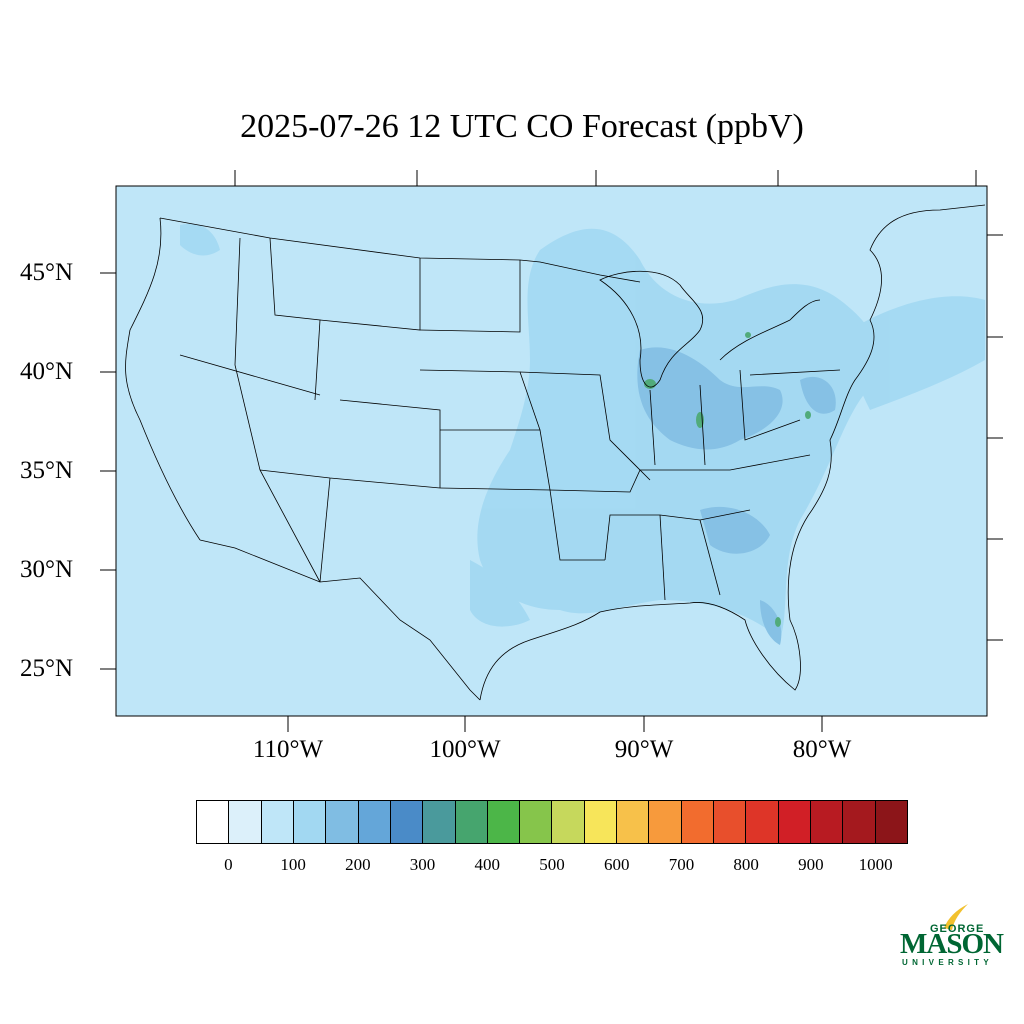  What do you see at coordinates (746, 864) in the screenshot?
I see `colorbar-tick-label: 800` at bounding box center [746, 864].